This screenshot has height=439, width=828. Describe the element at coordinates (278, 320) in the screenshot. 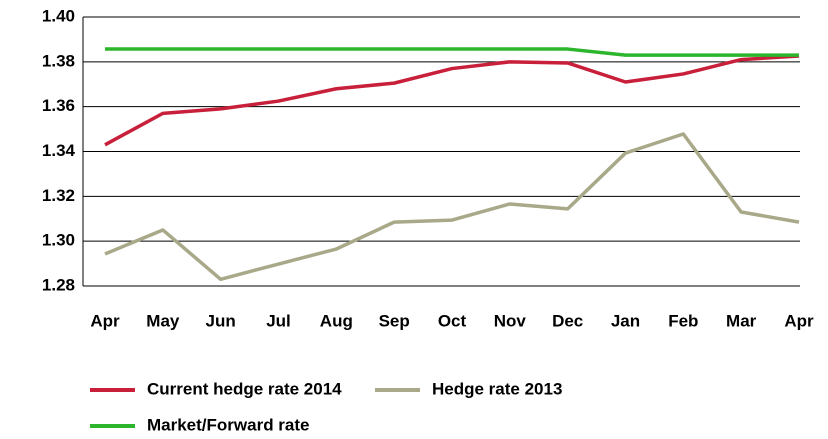

I see `x-tick-label: Jul` at that location.